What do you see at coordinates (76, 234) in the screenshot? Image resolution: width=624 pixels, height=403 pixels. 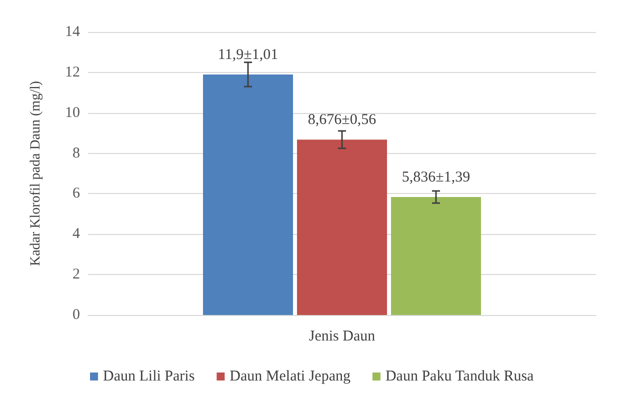 I see `y-tick-label: 4` at bounding box center [76, 234].